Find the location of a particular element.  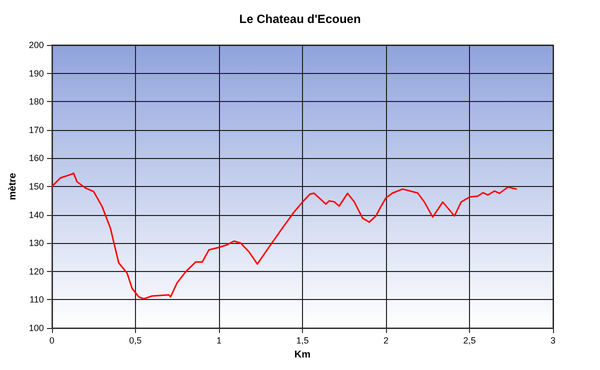

y-tick-label: 140 is located at coordinates (36, 215).